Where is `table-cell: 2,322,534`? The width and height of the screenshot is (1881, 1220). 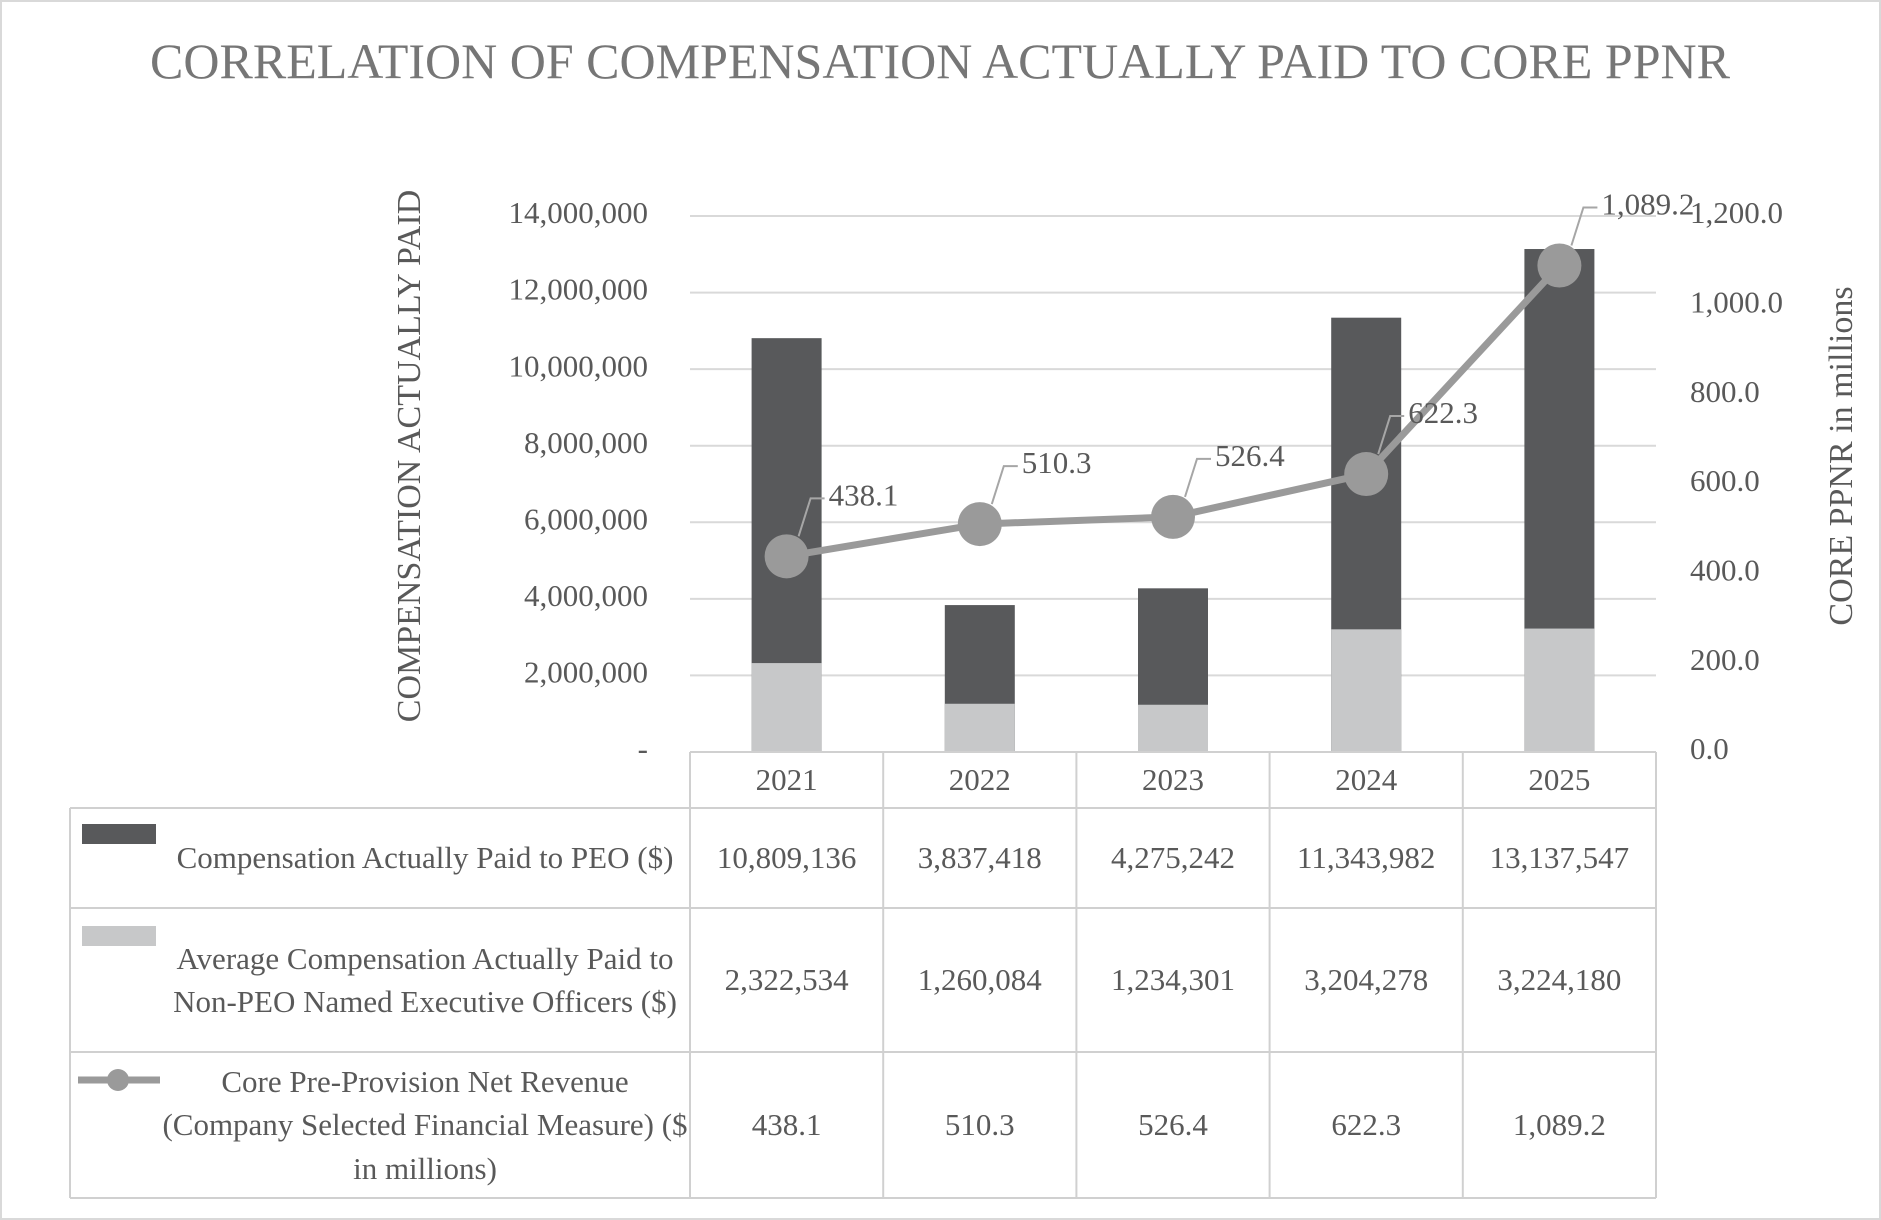 table-cell: 2,322,534 is located at coordinates (786, 980).